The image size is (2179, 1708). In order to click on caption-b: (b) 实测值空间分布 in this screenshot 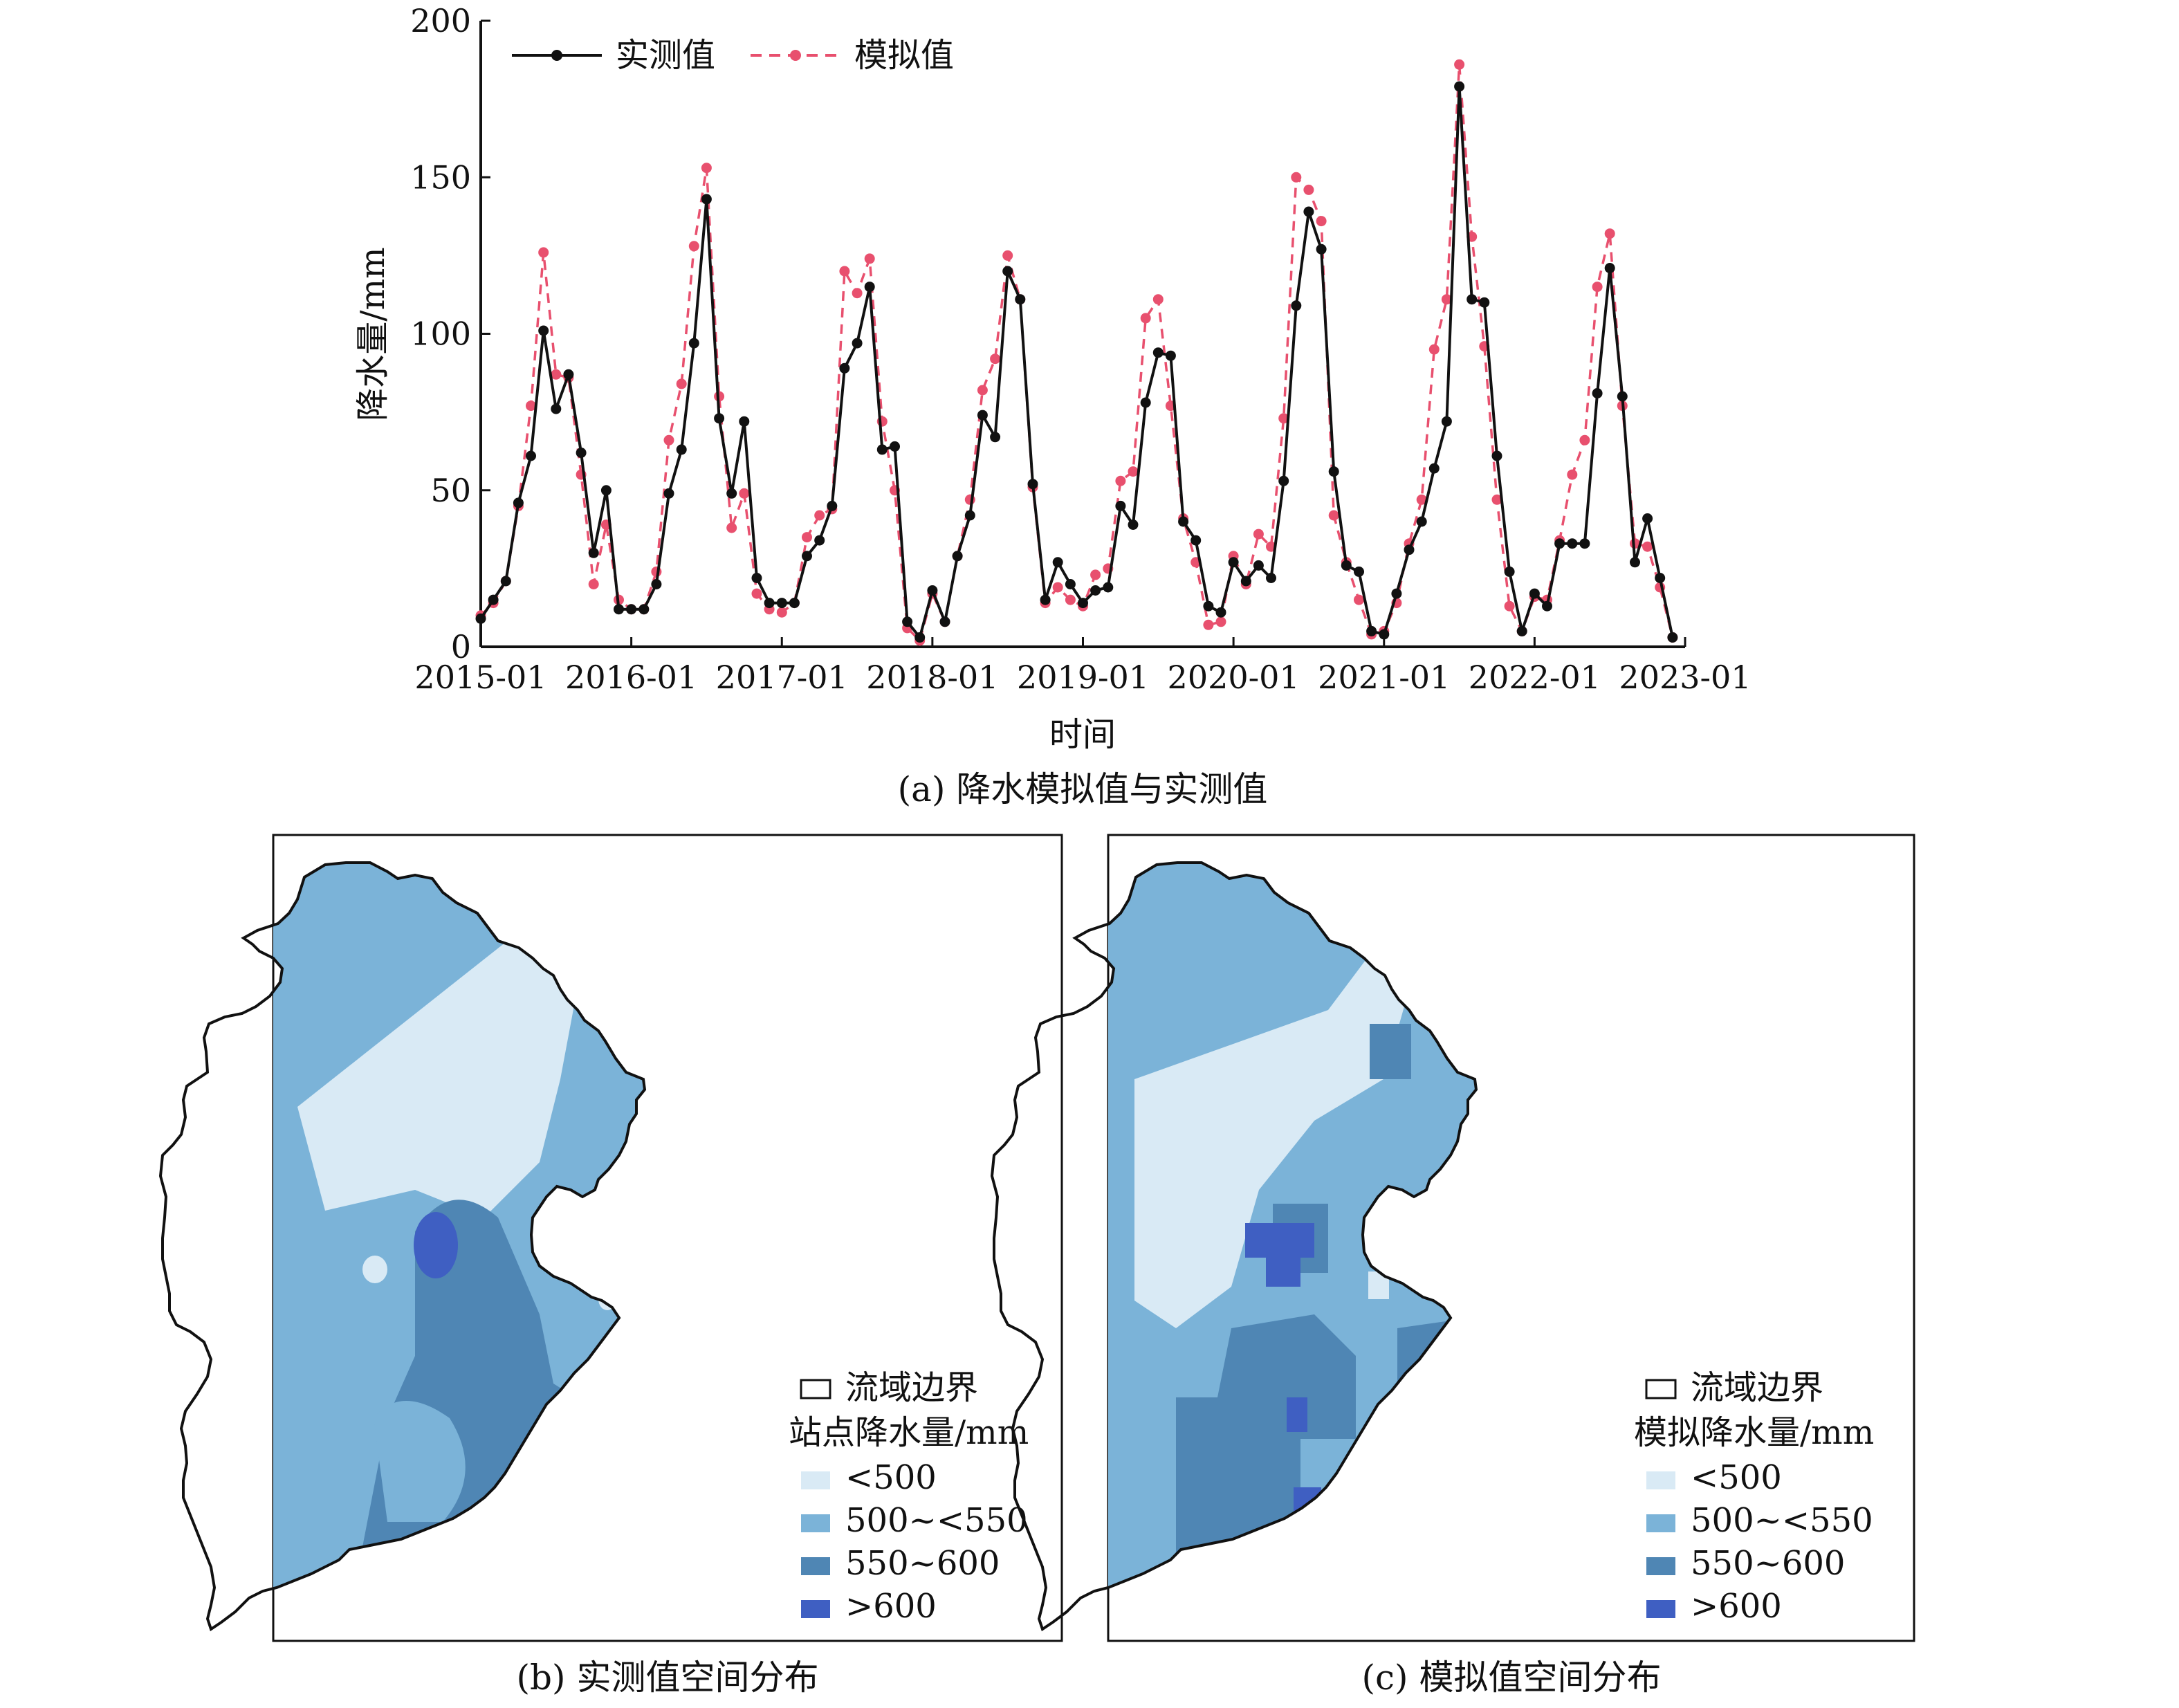, I will do `click(668, 1678)`.